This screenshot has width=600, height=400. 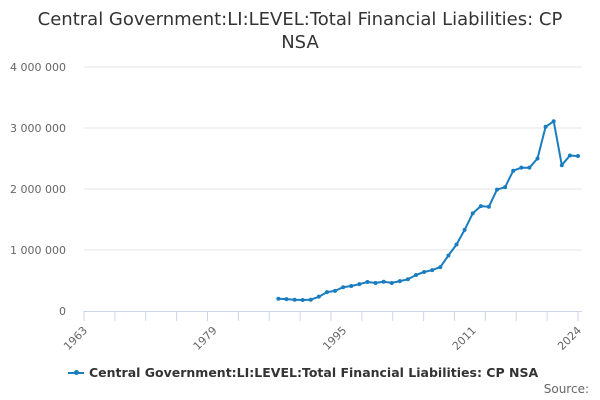 I want to click on source-label: Source:, so click(x=566, y=389).